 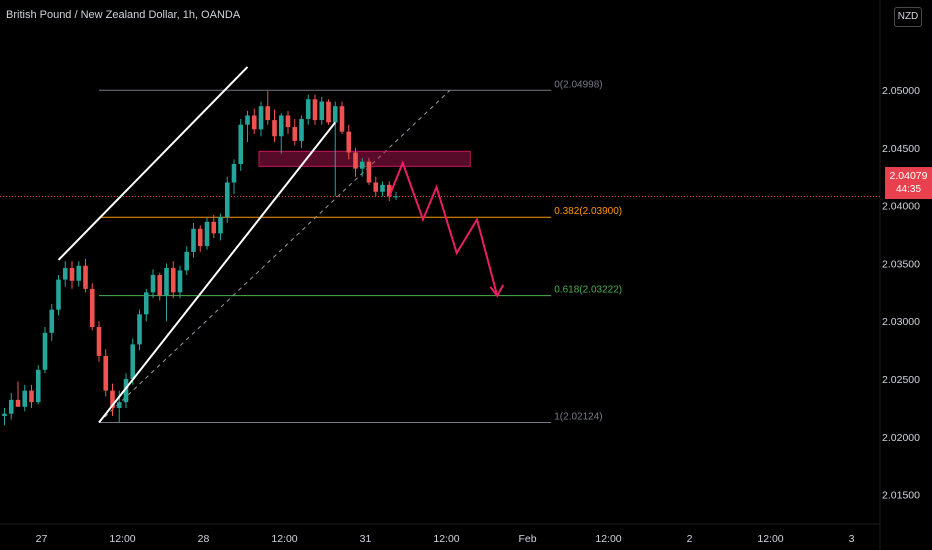 I want to click on current-price-label: 2.04079, so click(x=908, y=176).